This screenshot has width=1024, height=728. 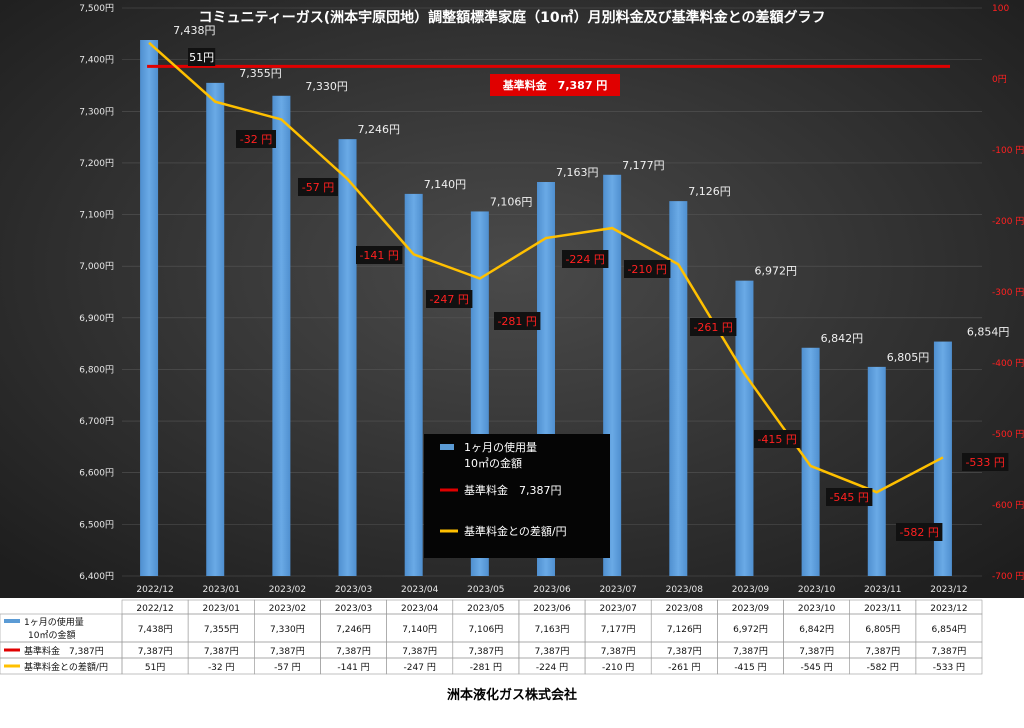 What do you see at coordinates (517, 496) in the screenshot?
I see `legend-box` at bounding box center [517, 496].